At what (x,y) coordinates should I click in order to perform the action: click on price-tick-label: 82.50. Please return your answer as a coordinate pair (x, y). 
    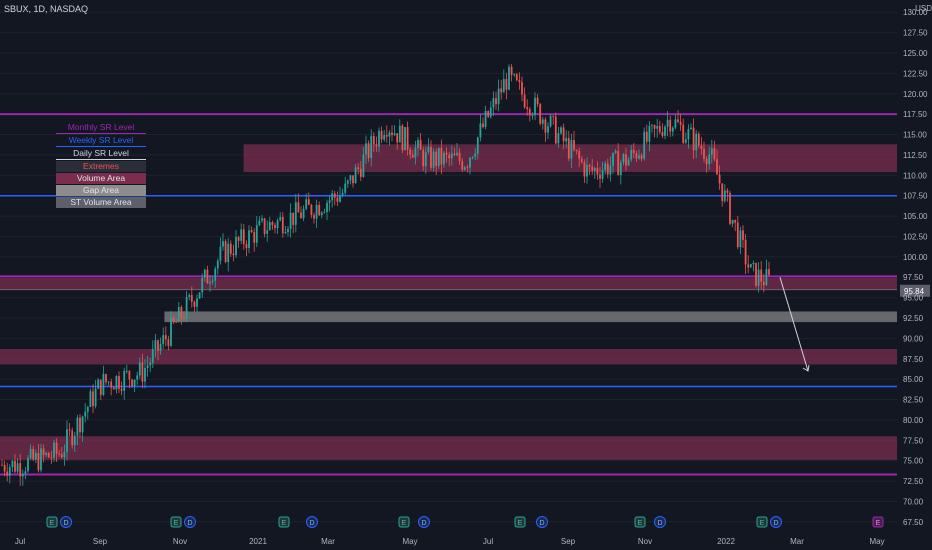
    Looking at the image, I should click on (913, 400).